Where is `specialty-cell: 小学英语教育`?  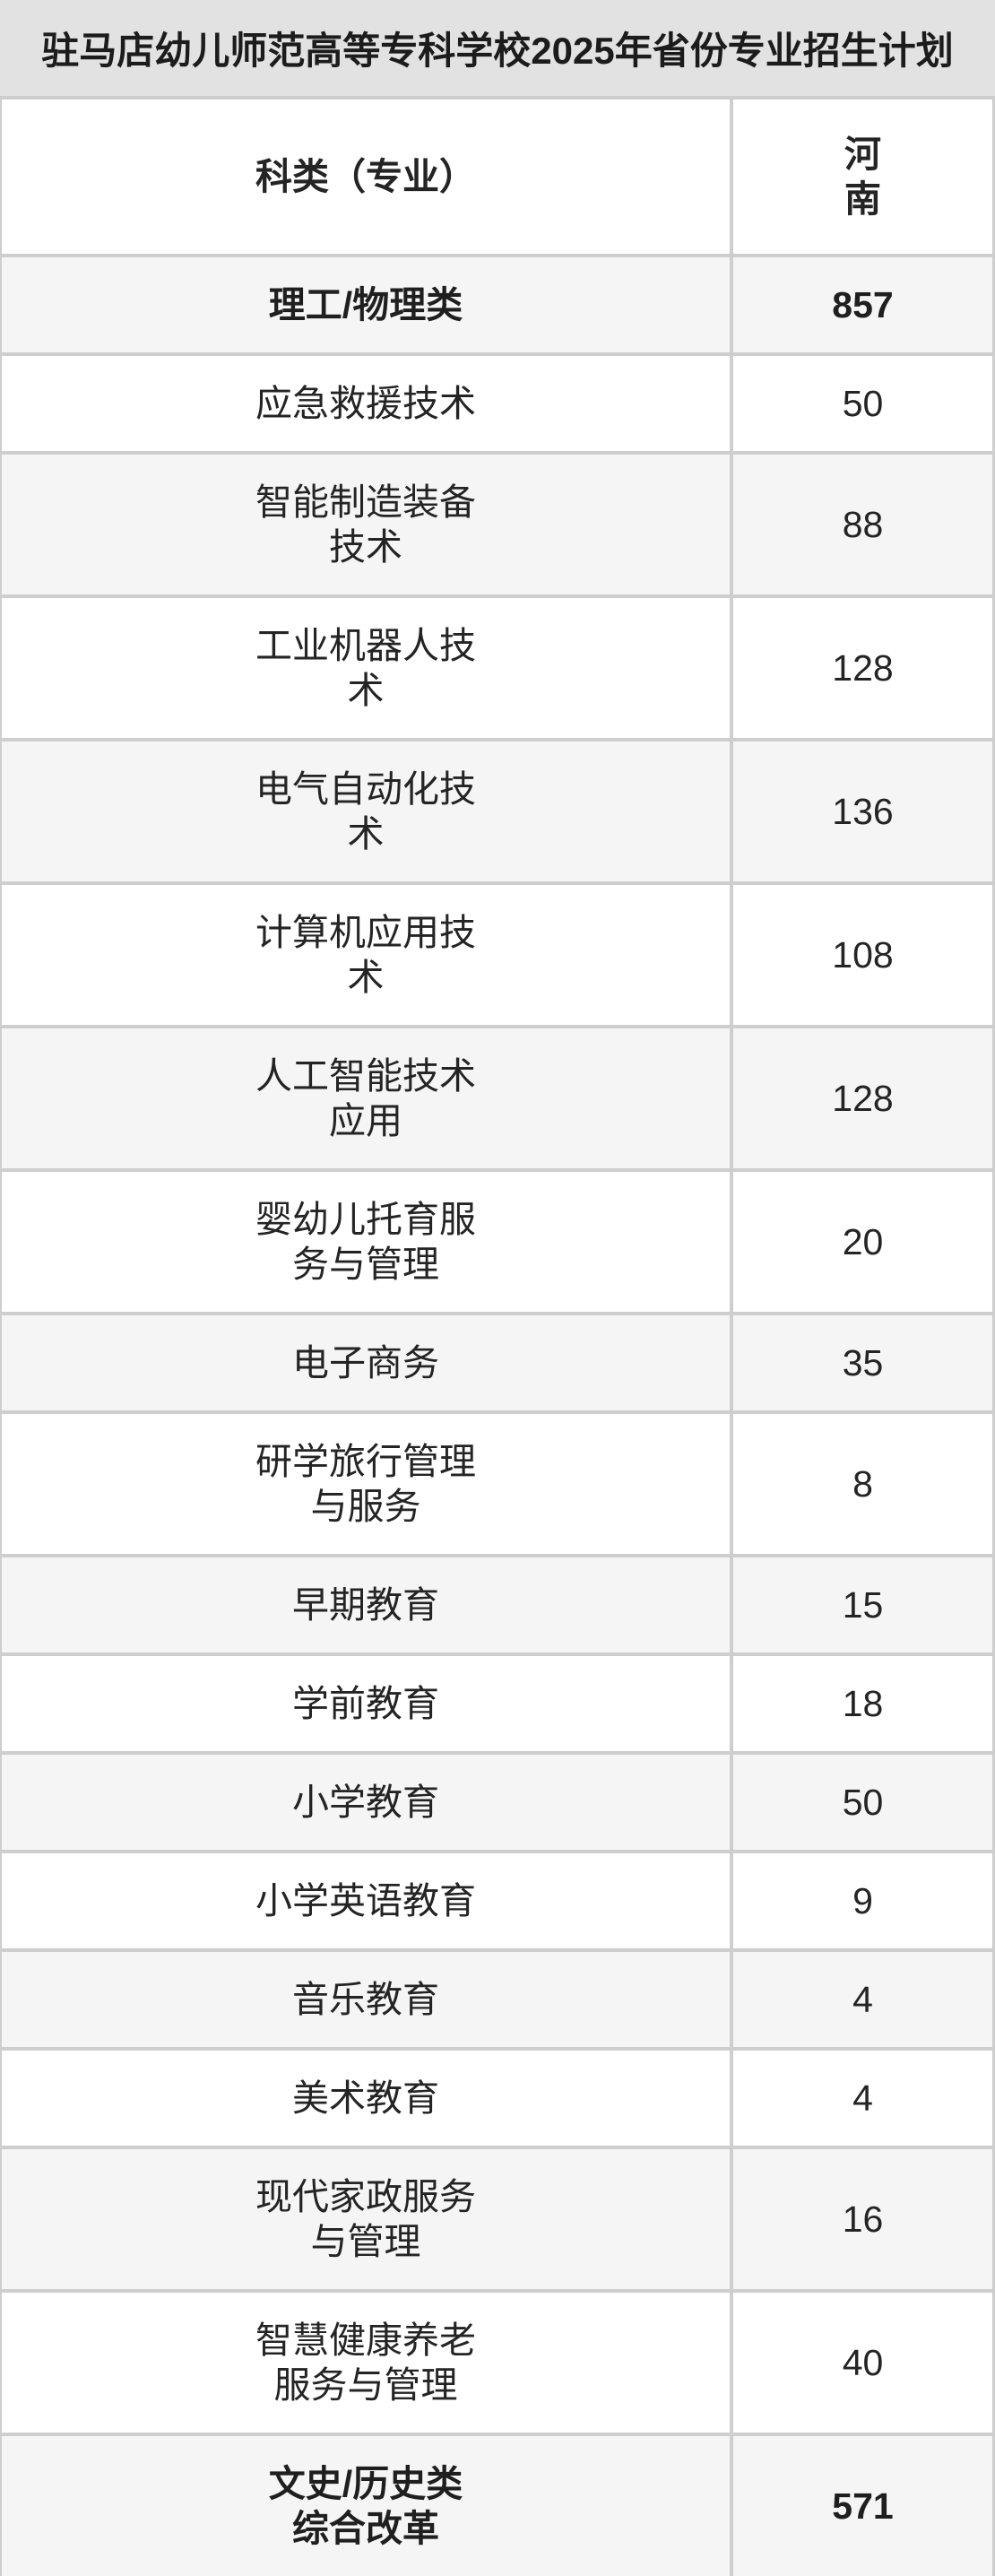 specialty-cell: 小学英语教育 is located at coordinates (366, 1900).